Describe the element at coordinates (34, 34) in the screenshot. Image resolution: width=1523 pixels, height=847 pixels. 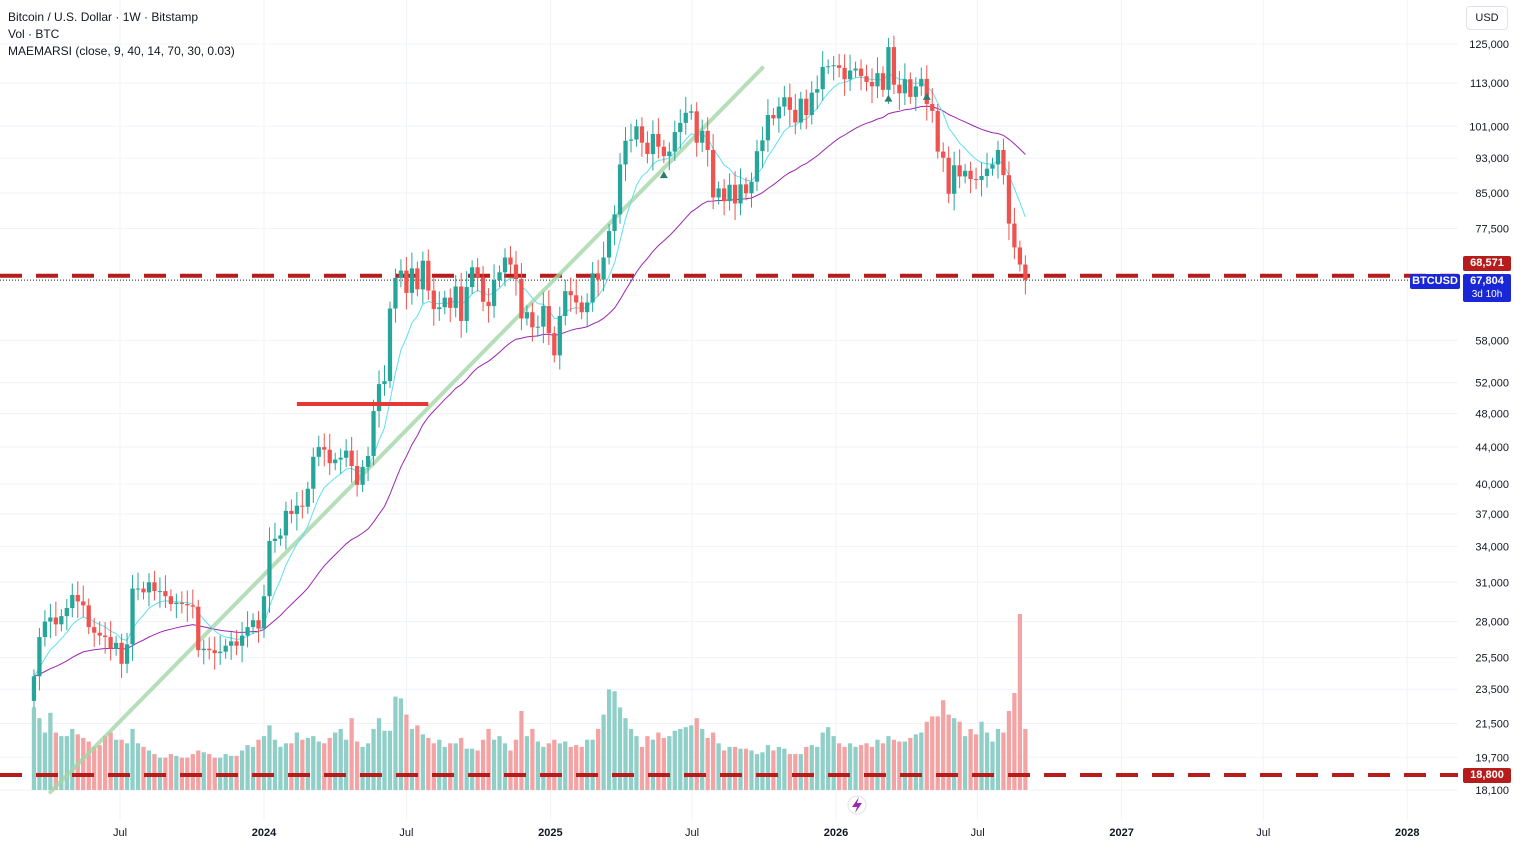
I see `legend-volume: Vol · BTC` at that location.